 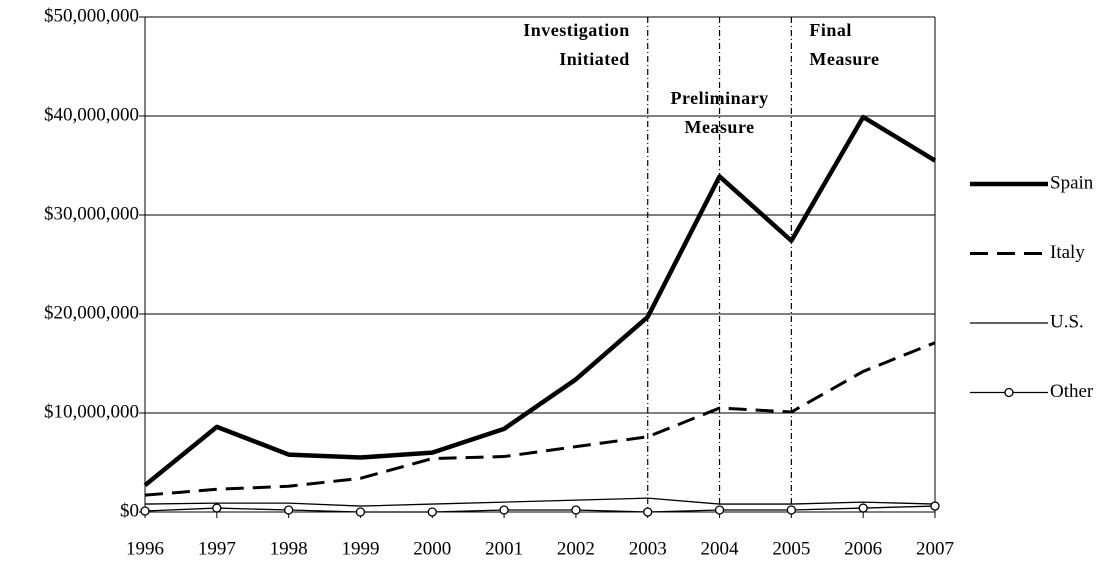 What do you see at coordinates (576, 548) in the screenshot?
I see `x-tick-label: 2002` at bounding box center [576, 548].